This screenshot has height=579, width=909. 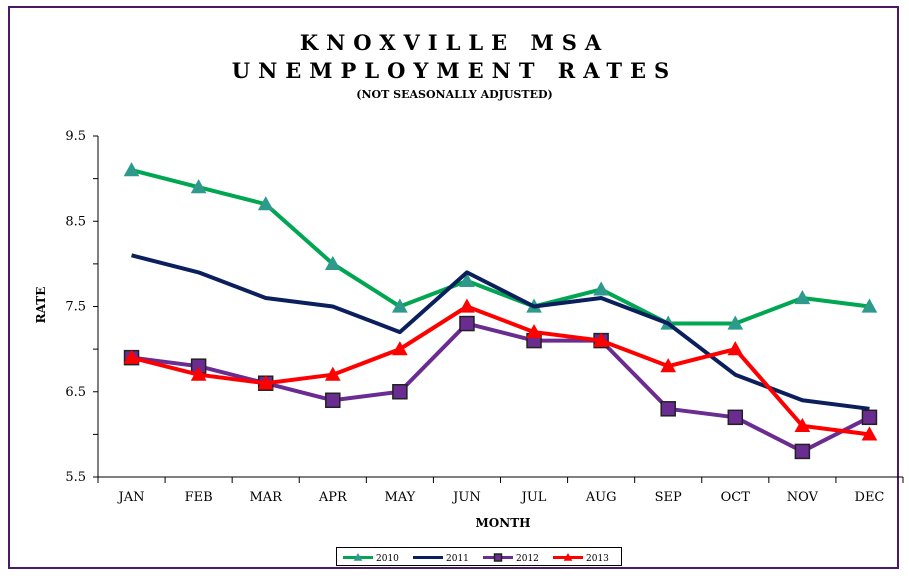 I want to click on x-tick-label: JUN, so click(x=466, y=497).